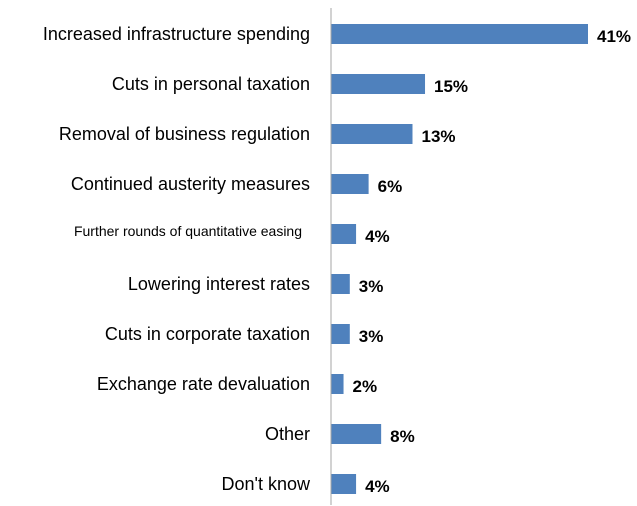  I want to click on category-label: Don't know, so click(266, 484).